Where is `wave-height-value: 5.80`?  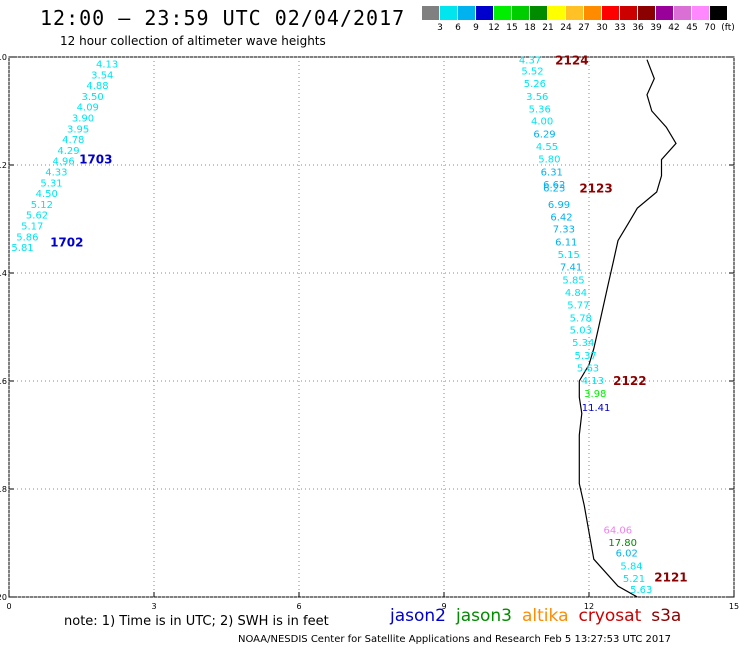
wave-height-value: 5.80 is located at coordinates (549, 160).